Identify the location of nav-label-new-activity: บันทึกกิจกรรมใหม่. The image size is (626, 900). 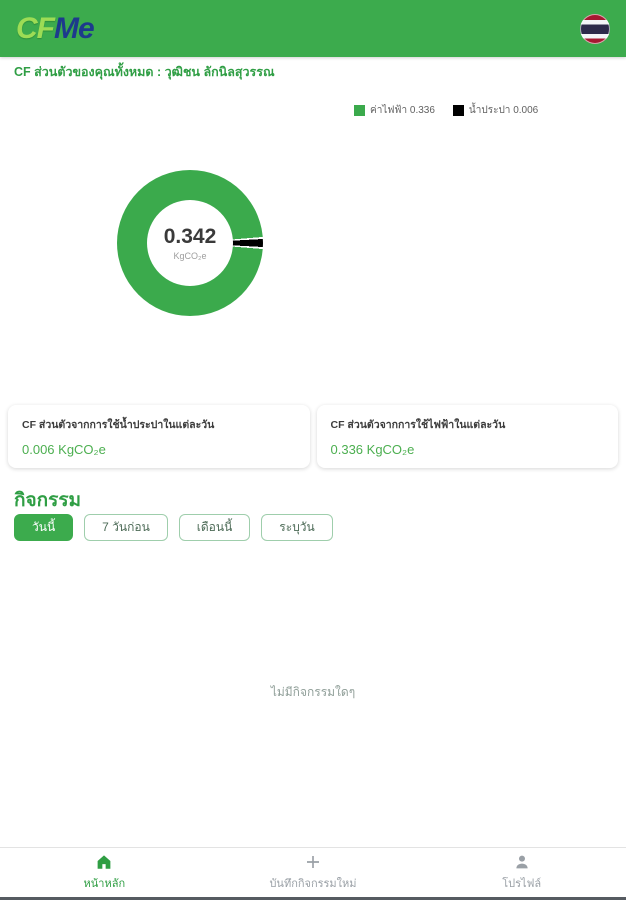
(313, 884).